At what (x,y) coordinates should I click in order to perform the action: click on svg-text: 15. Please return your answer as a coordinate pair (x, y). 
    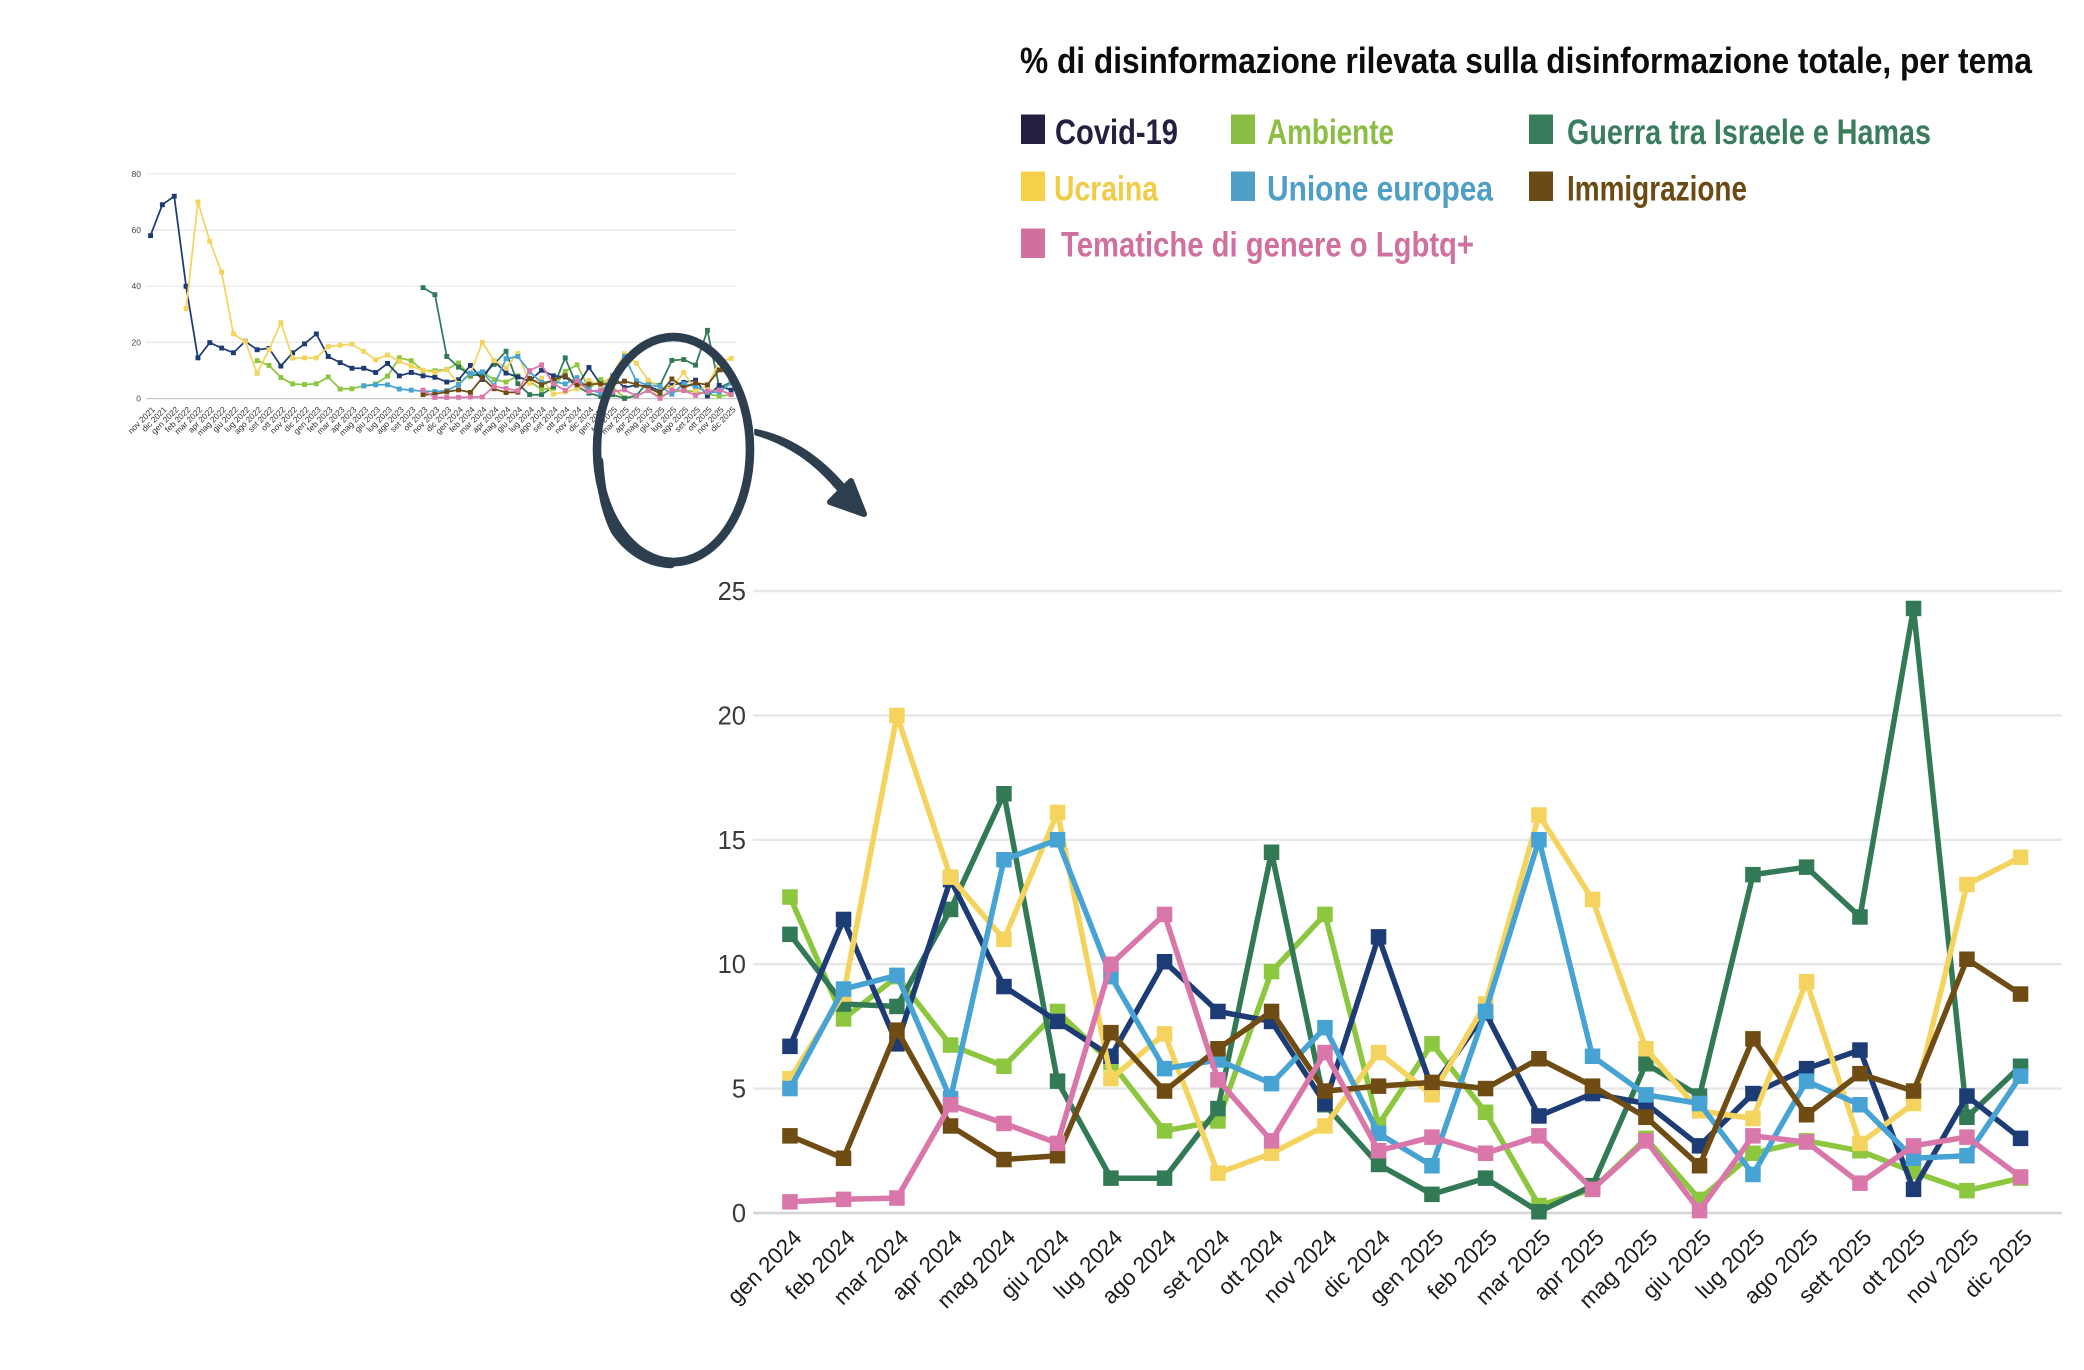
    Looking at the image, I should click on (732, 841).